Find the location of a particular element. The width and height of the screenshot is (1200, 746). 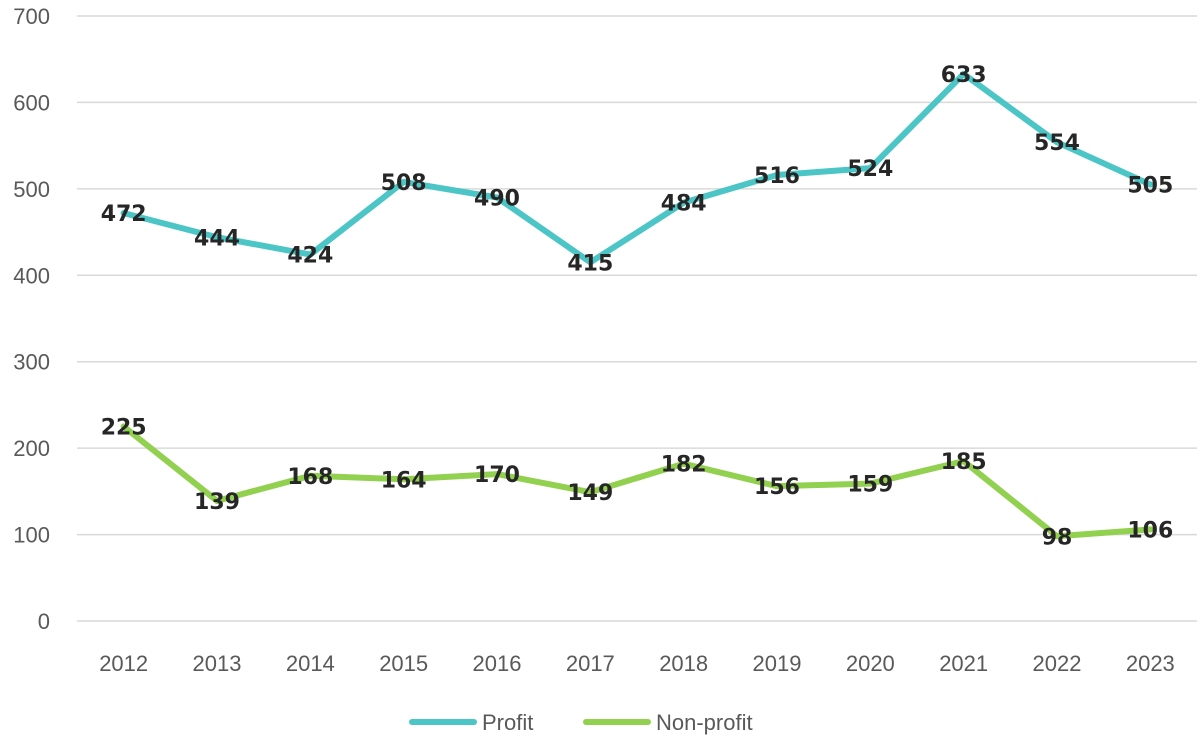

x-tick-label: 2014 is located at coordinates (310, 663).